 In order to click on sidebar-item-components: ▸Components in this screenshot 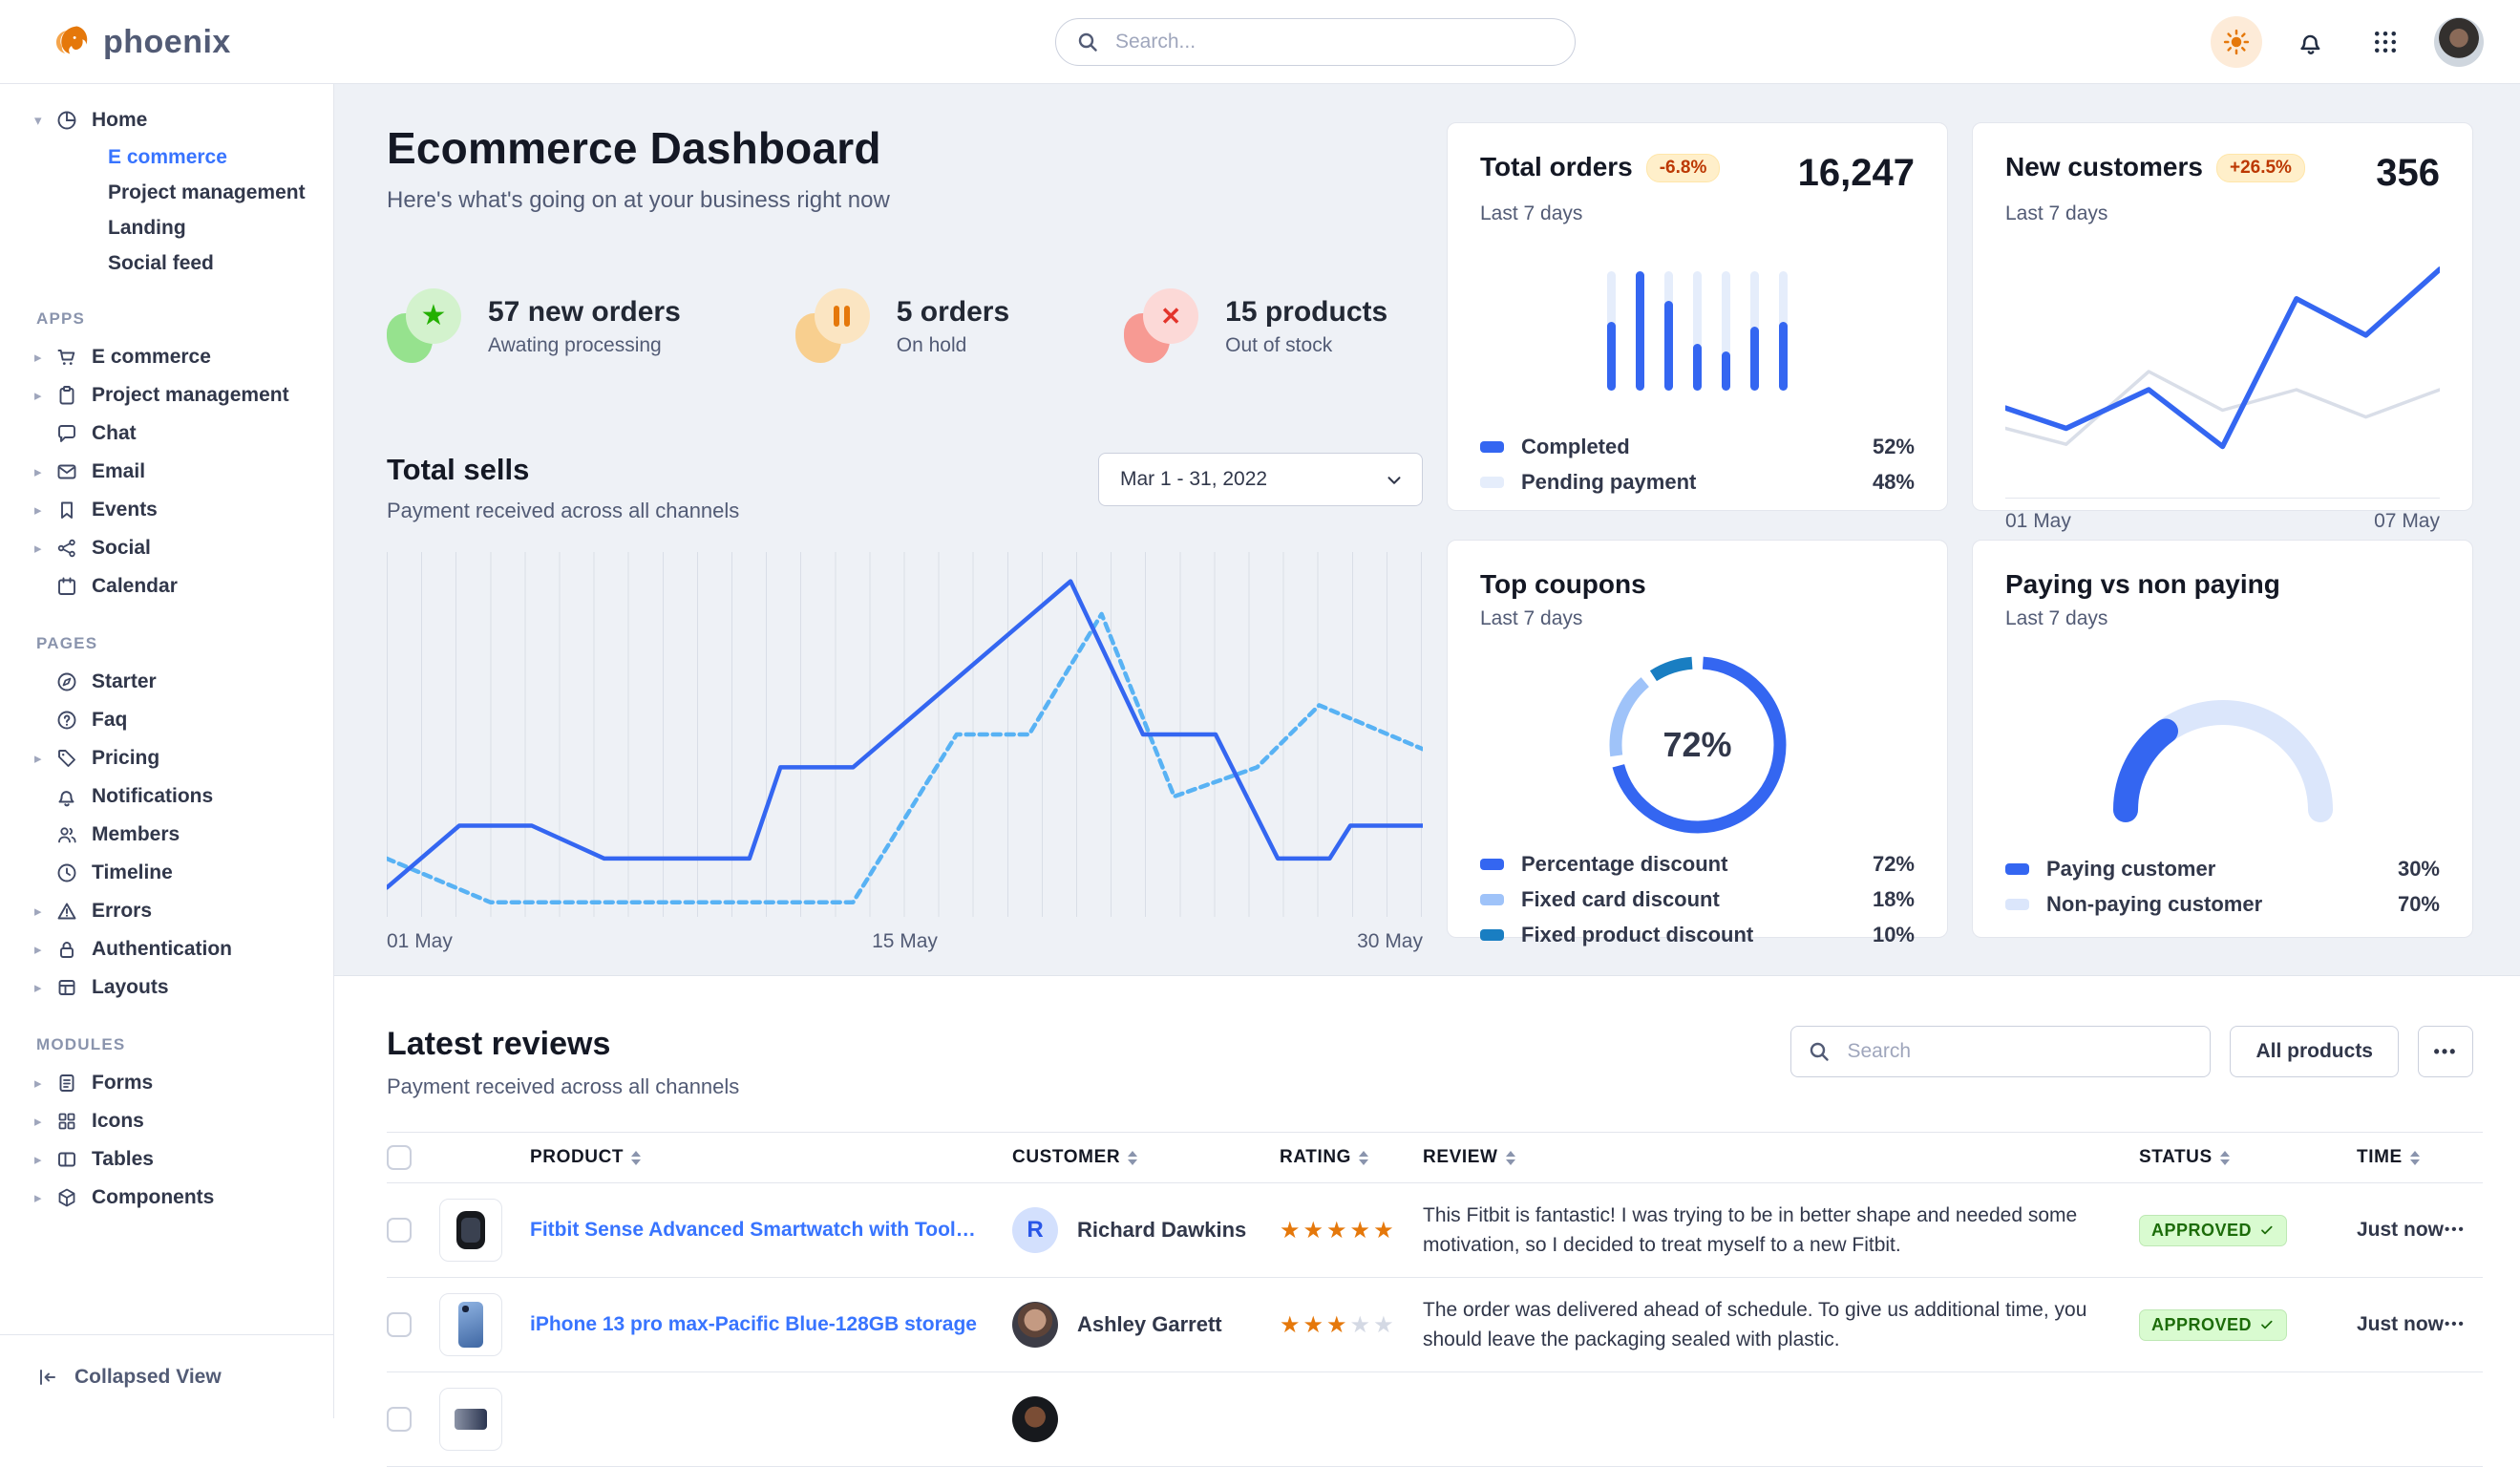, I will do `click(166, 1198)`.